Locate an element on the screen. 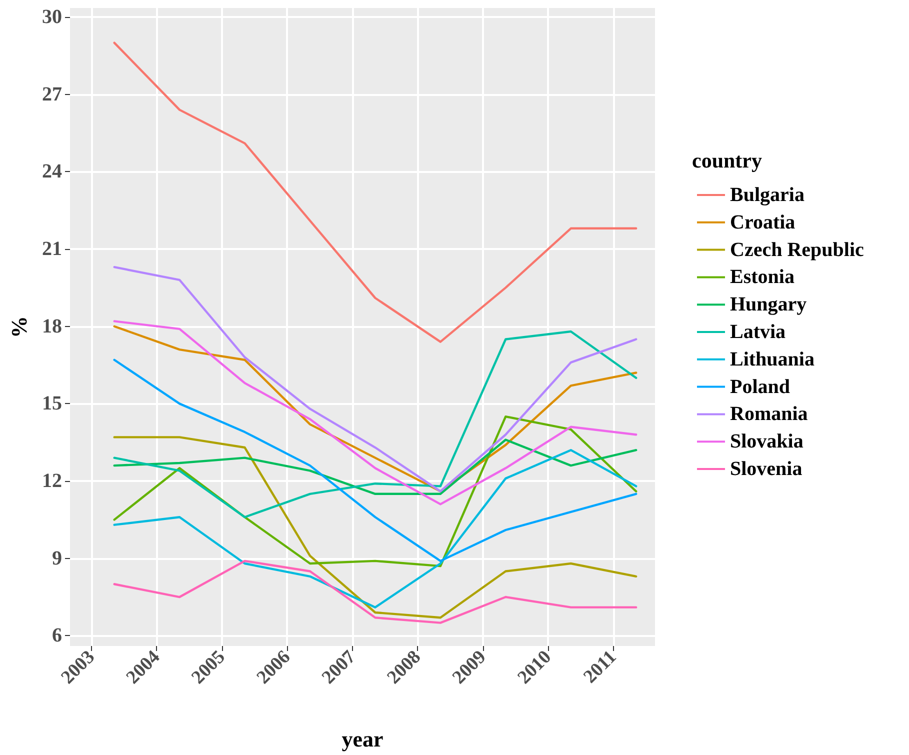 This screenshot has height=755, width=909. legend-label: Romania is located at coordinates (769, 414).